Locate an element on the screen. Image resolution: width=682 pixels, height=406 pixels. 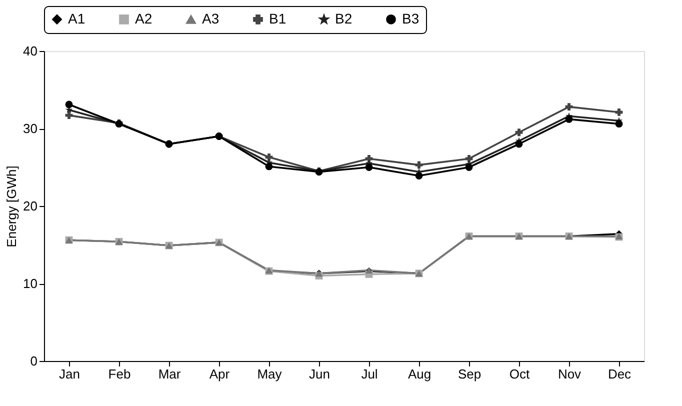
x-tick-label: May is located at coordinates (269, 374).